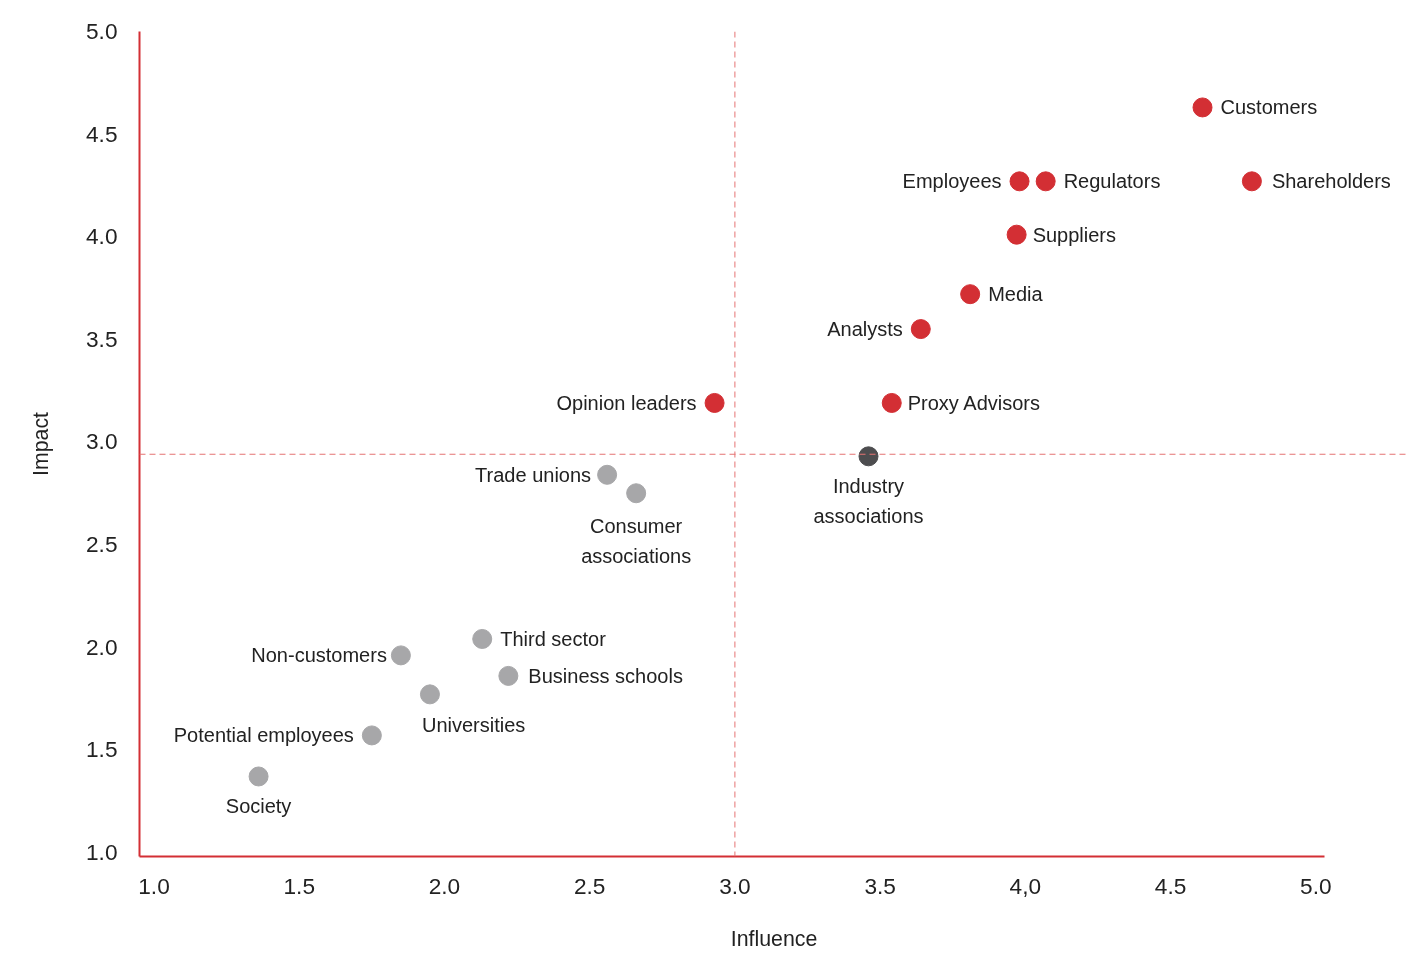 This screenshot has width=1412, height=955. I want to click on annotation: Trade unions, so click(533, 474).